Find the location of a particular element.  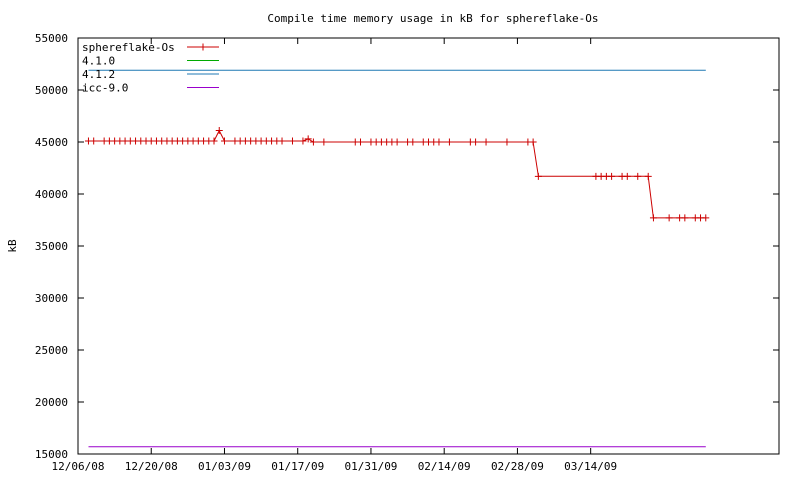

x-tick-label: 02/14/09 is located at coordinates (444, 466).